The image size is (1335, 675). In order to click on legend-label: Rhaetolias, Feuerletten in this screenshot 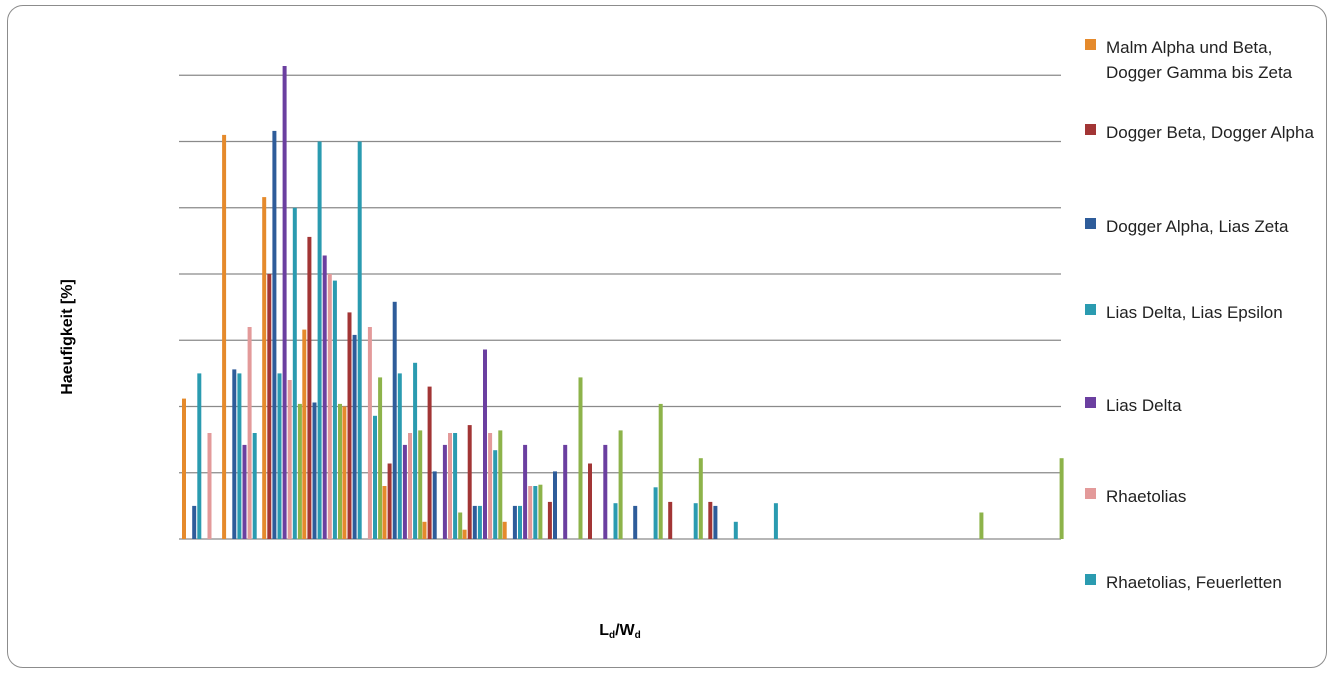, I will do `click(1194, 582)`.